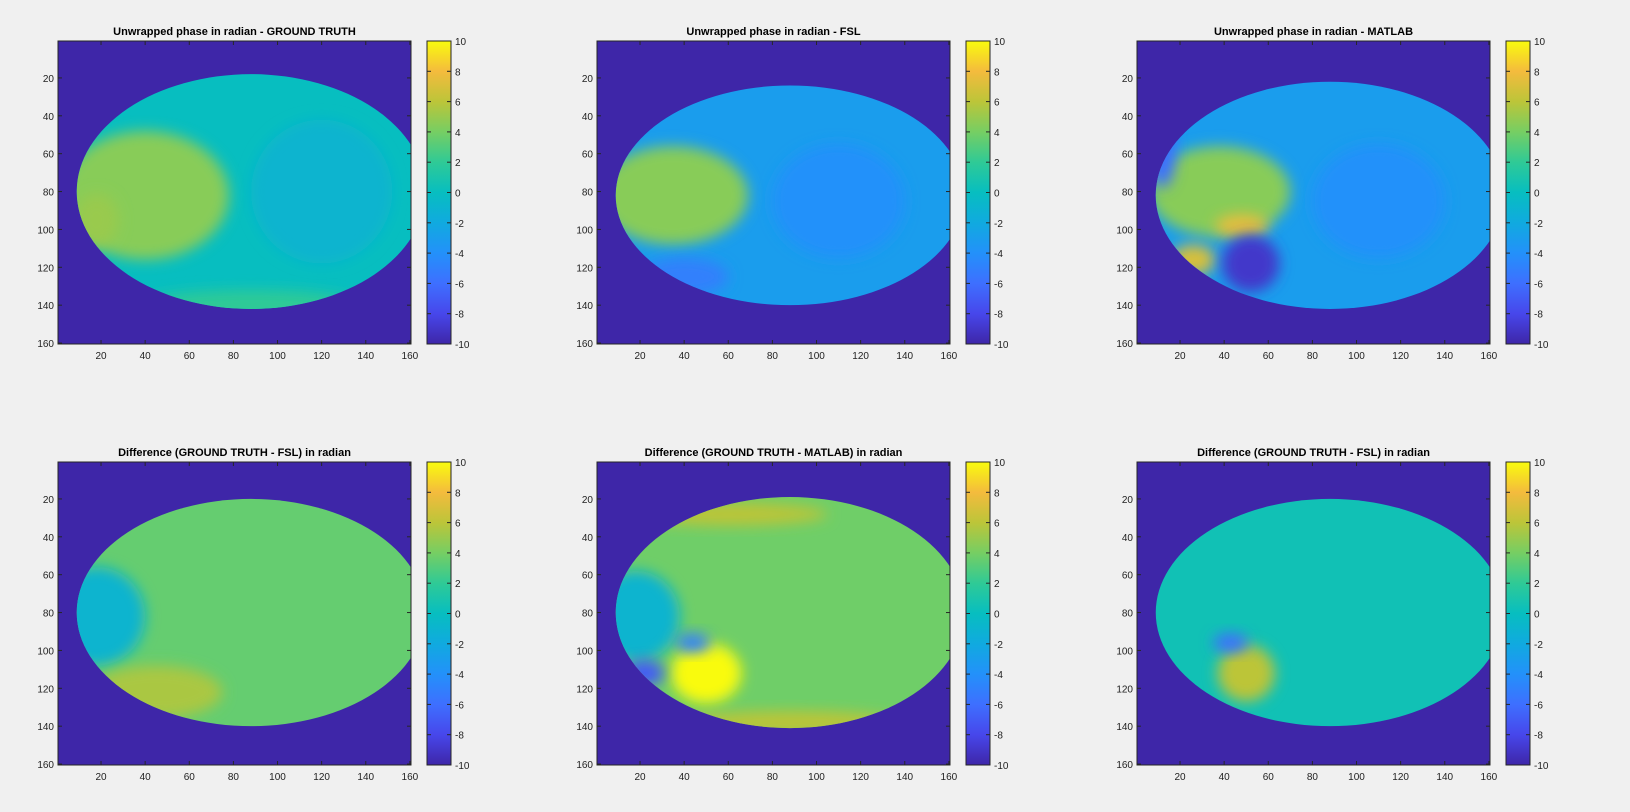  Describe the element at coordinates (234, 32) in the screenshot. I see `subplot-title: Unwrapped phase in radian - GROUND TRUTH` at that location.